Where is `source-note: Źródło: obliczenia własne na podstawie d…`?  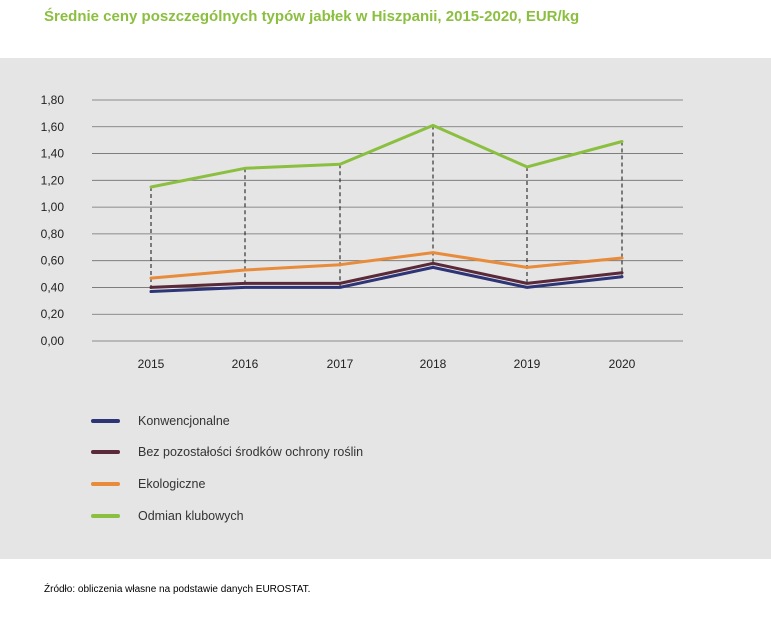
source-note: Źródło: obliczenia własne na podstawie d… is located at coordinates (177, 589).